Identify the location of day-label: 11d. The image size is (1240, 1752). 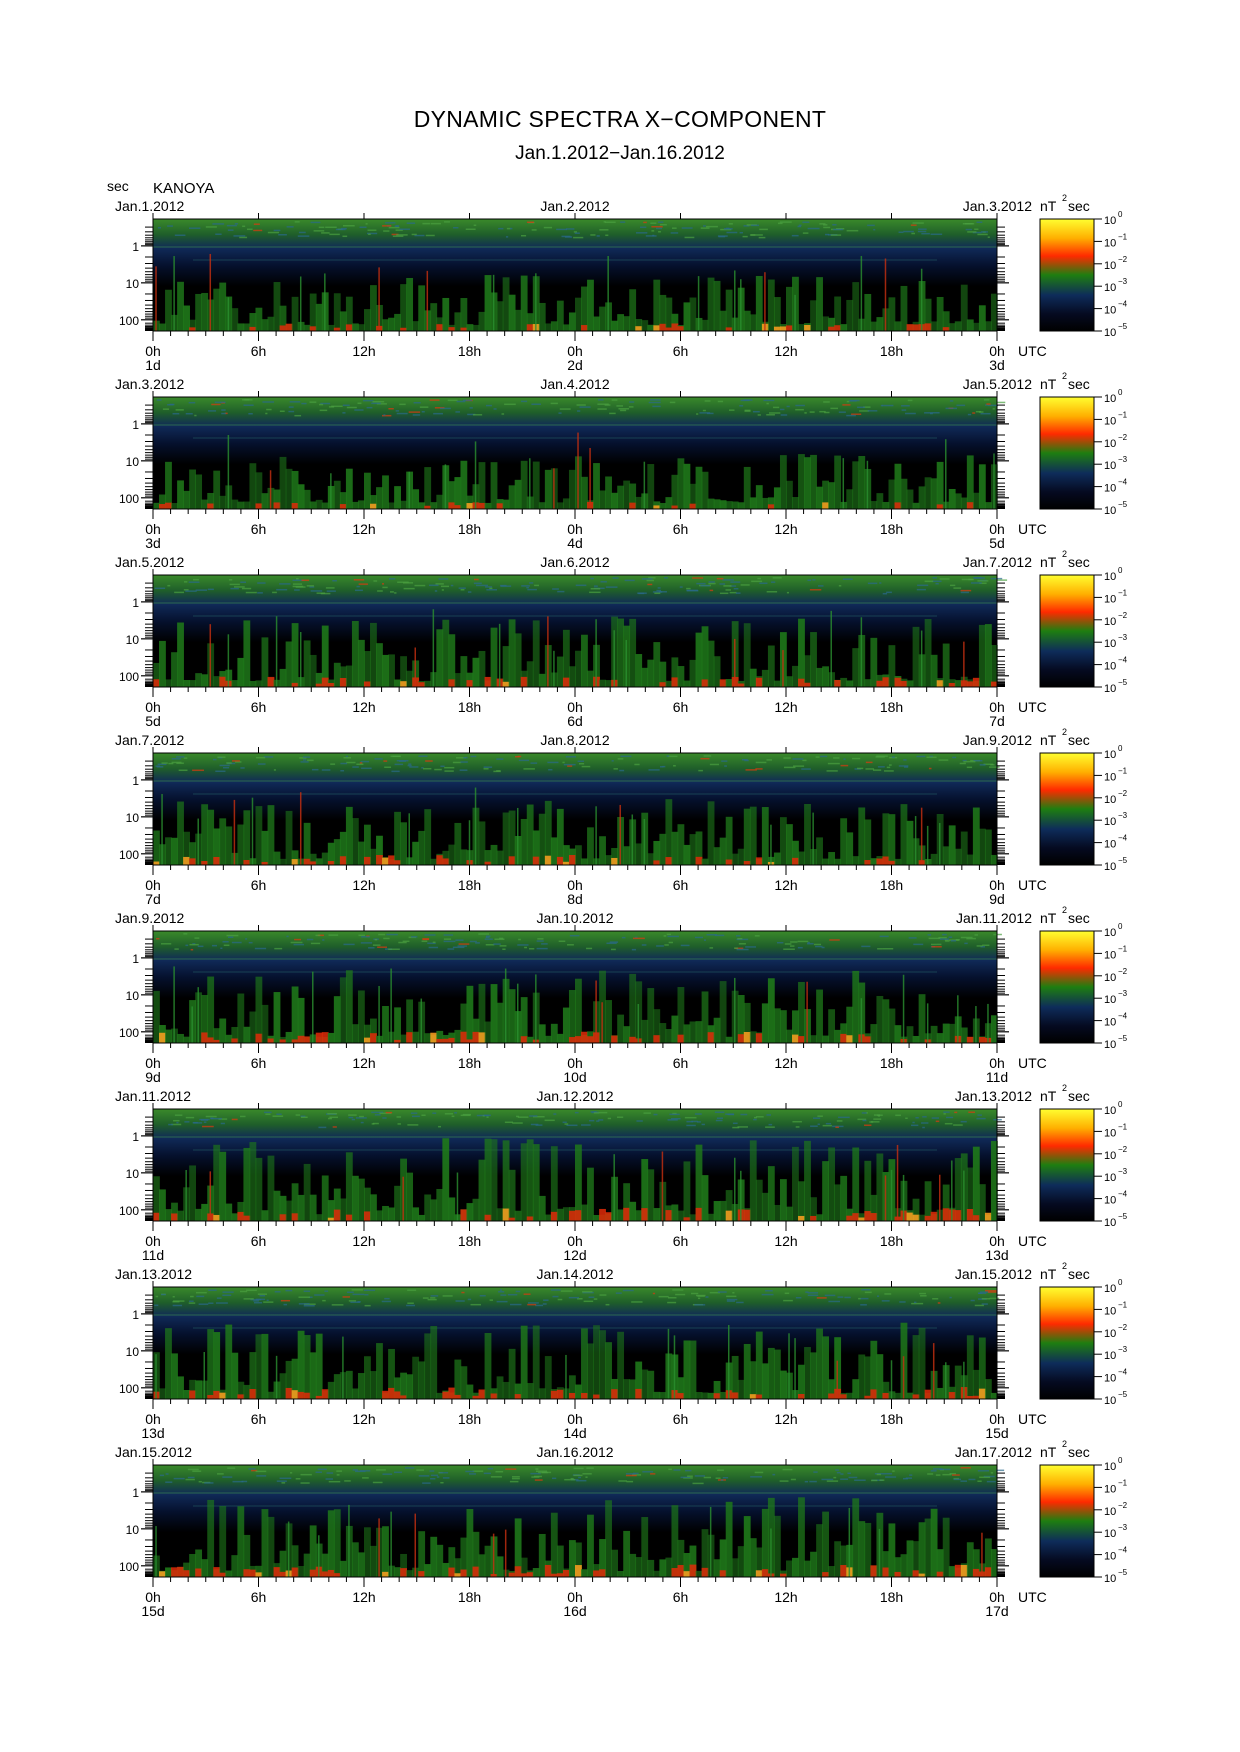
(153, 1255).